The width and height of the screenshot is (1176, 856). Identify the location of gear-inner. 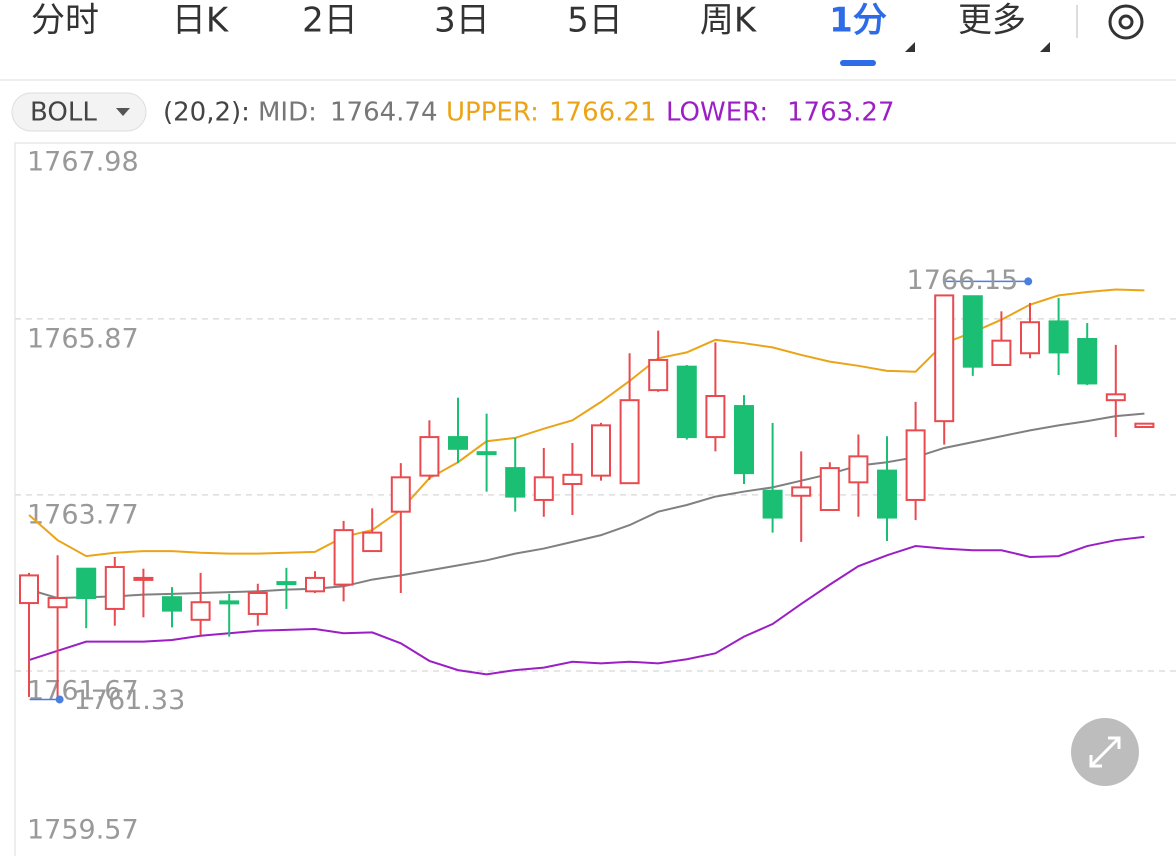
(1126, 22).